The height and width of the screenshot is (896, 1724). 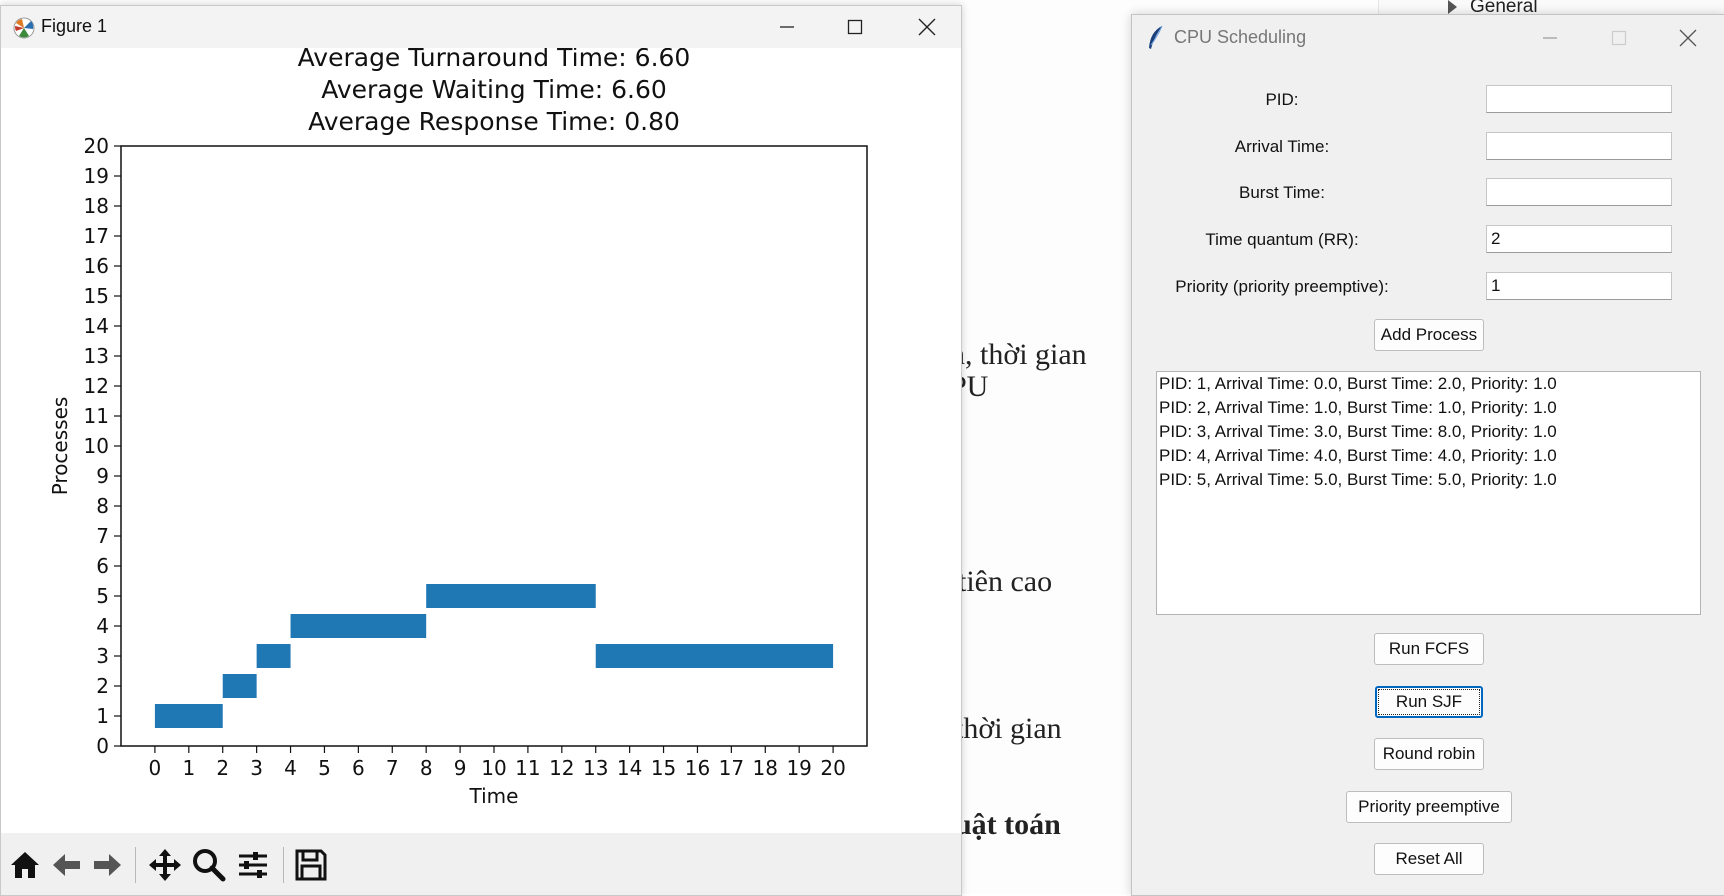 What do you see at coordinates (481, 27) in the screenshot?
I see `figure-titlebar: Figure 1` at bounding box center [481, 27].